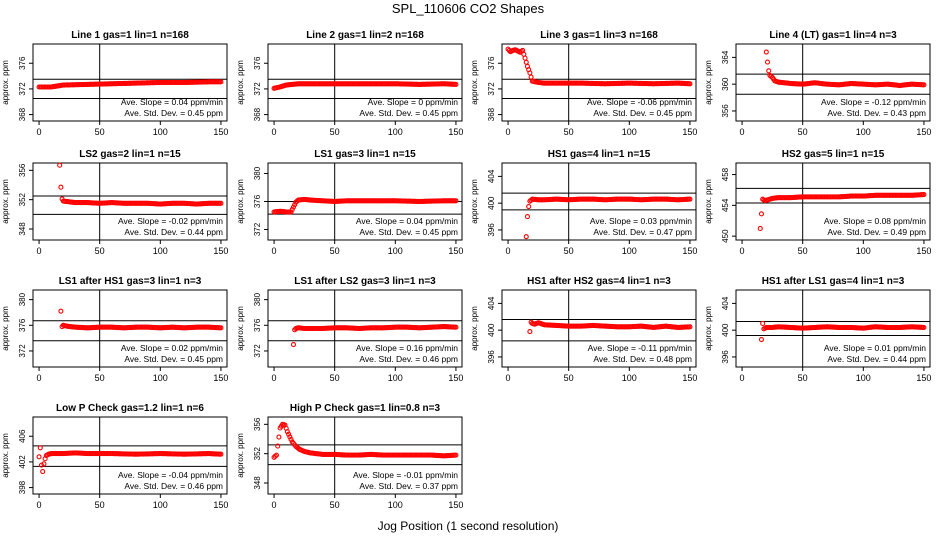 The image size is (936, 540). Describe the element at coordinates (130, 408) in the screenshot. I see `panel-title: Low P Check gas=1.2 lin=1 n=6` at that location.